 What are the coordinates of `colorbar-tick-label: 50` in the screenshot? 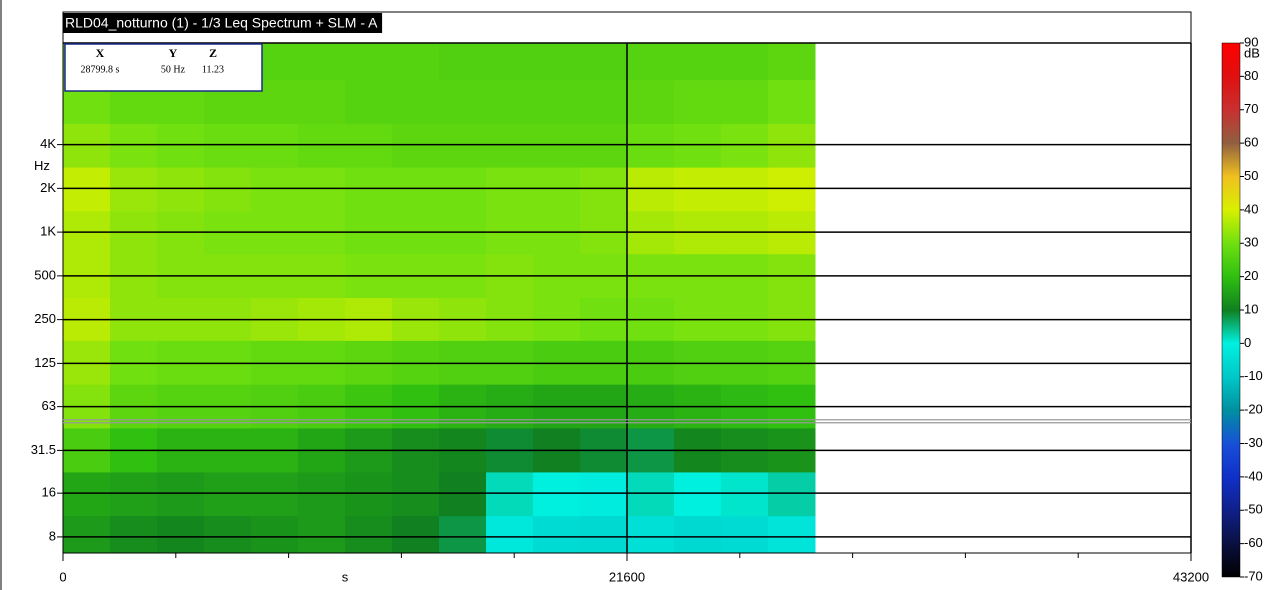 It's located at (1251, 175).